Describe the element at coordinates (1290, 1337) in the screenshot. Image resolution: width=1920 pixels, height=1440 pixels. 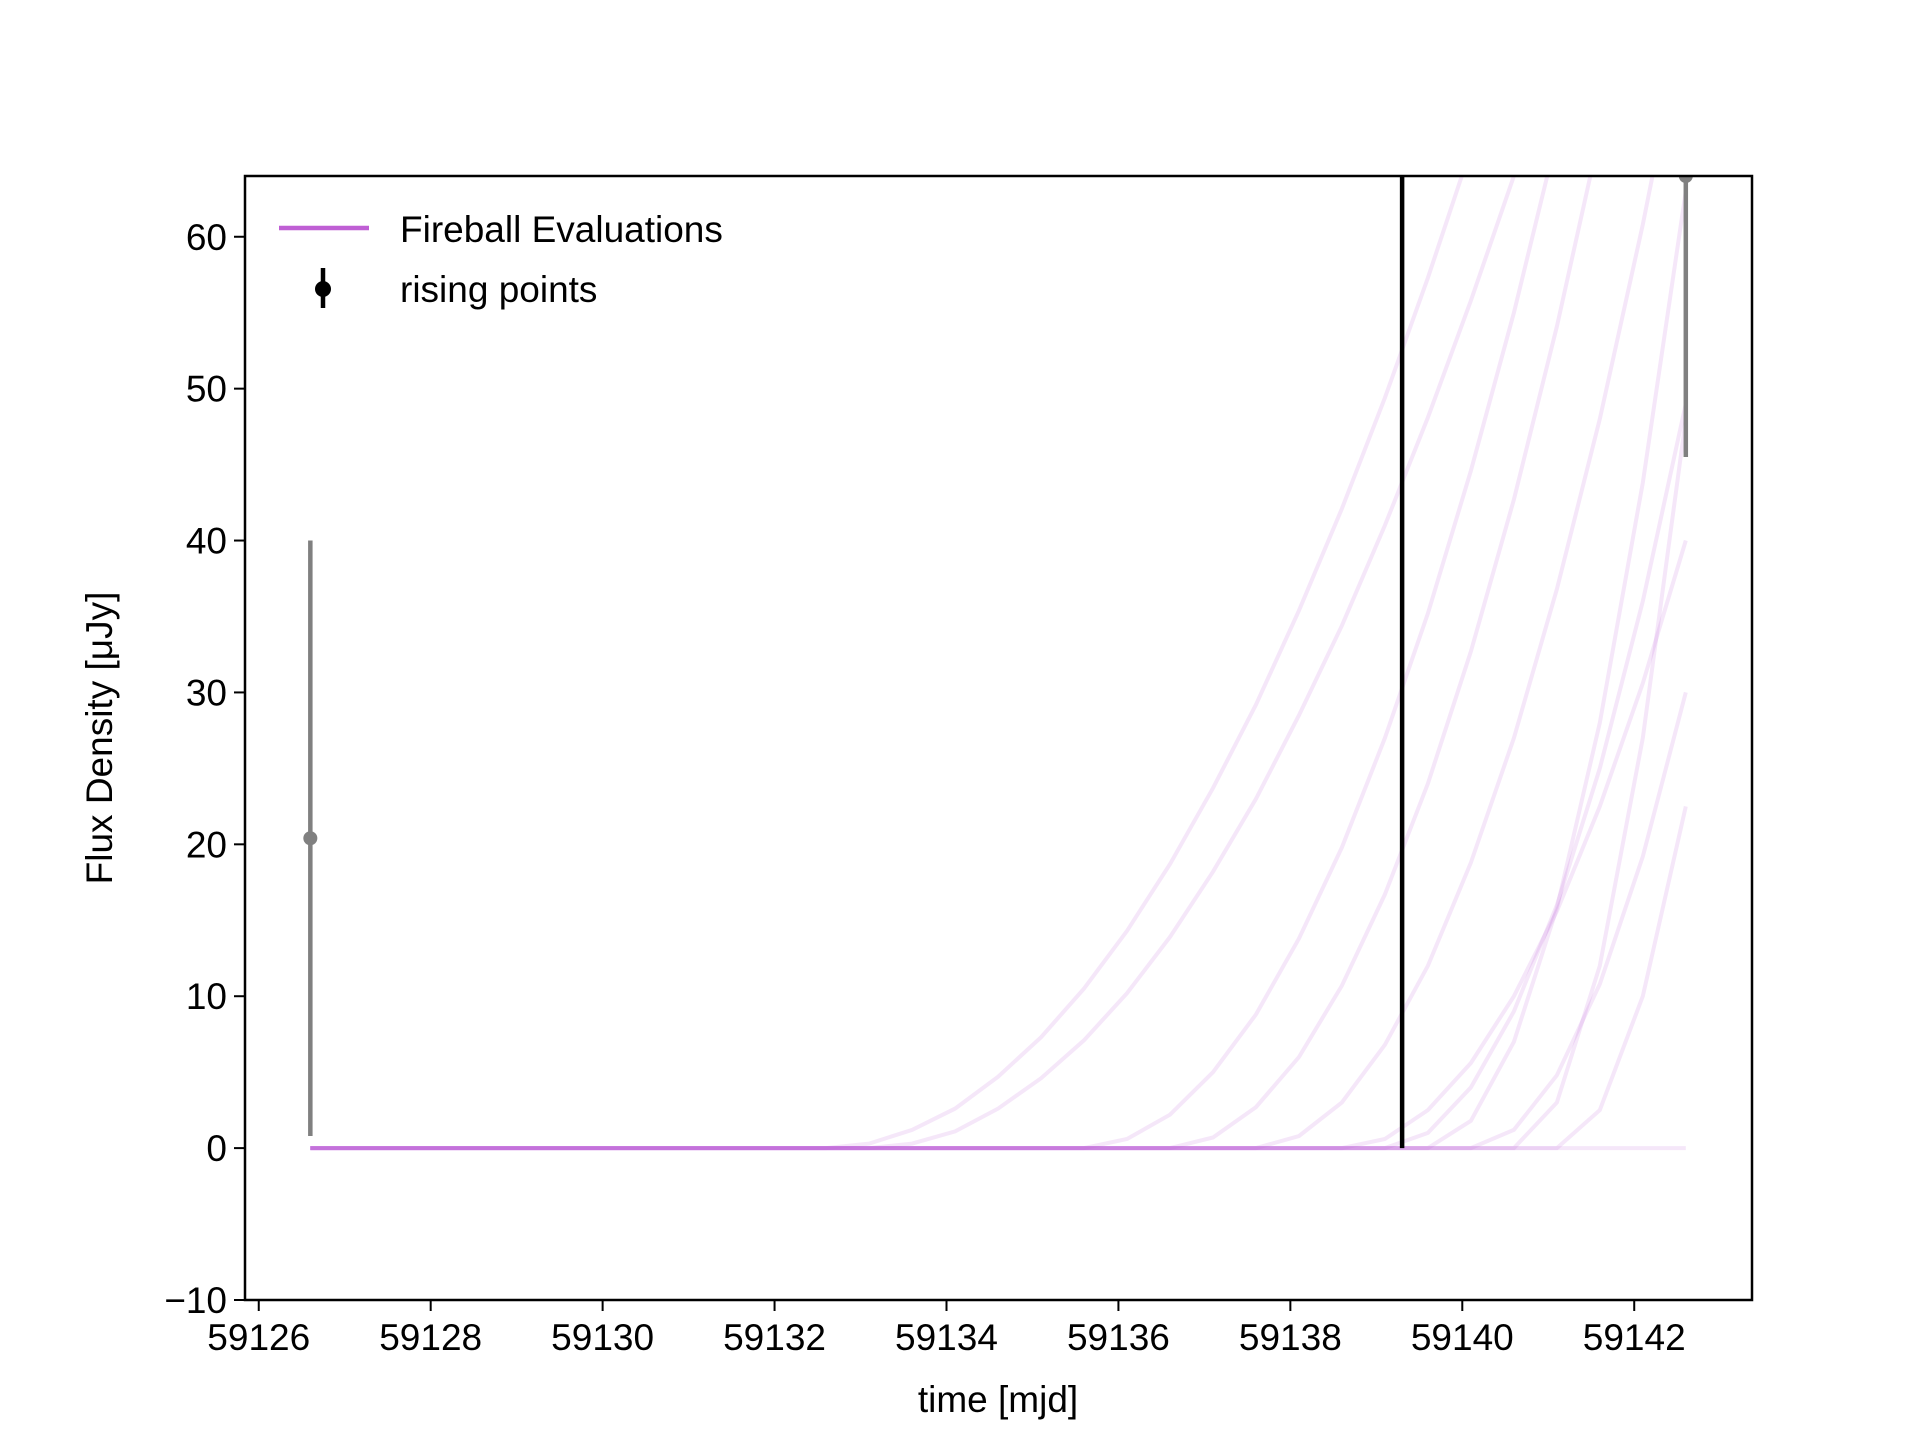
I see `x-tick-label: 59138` at that location.